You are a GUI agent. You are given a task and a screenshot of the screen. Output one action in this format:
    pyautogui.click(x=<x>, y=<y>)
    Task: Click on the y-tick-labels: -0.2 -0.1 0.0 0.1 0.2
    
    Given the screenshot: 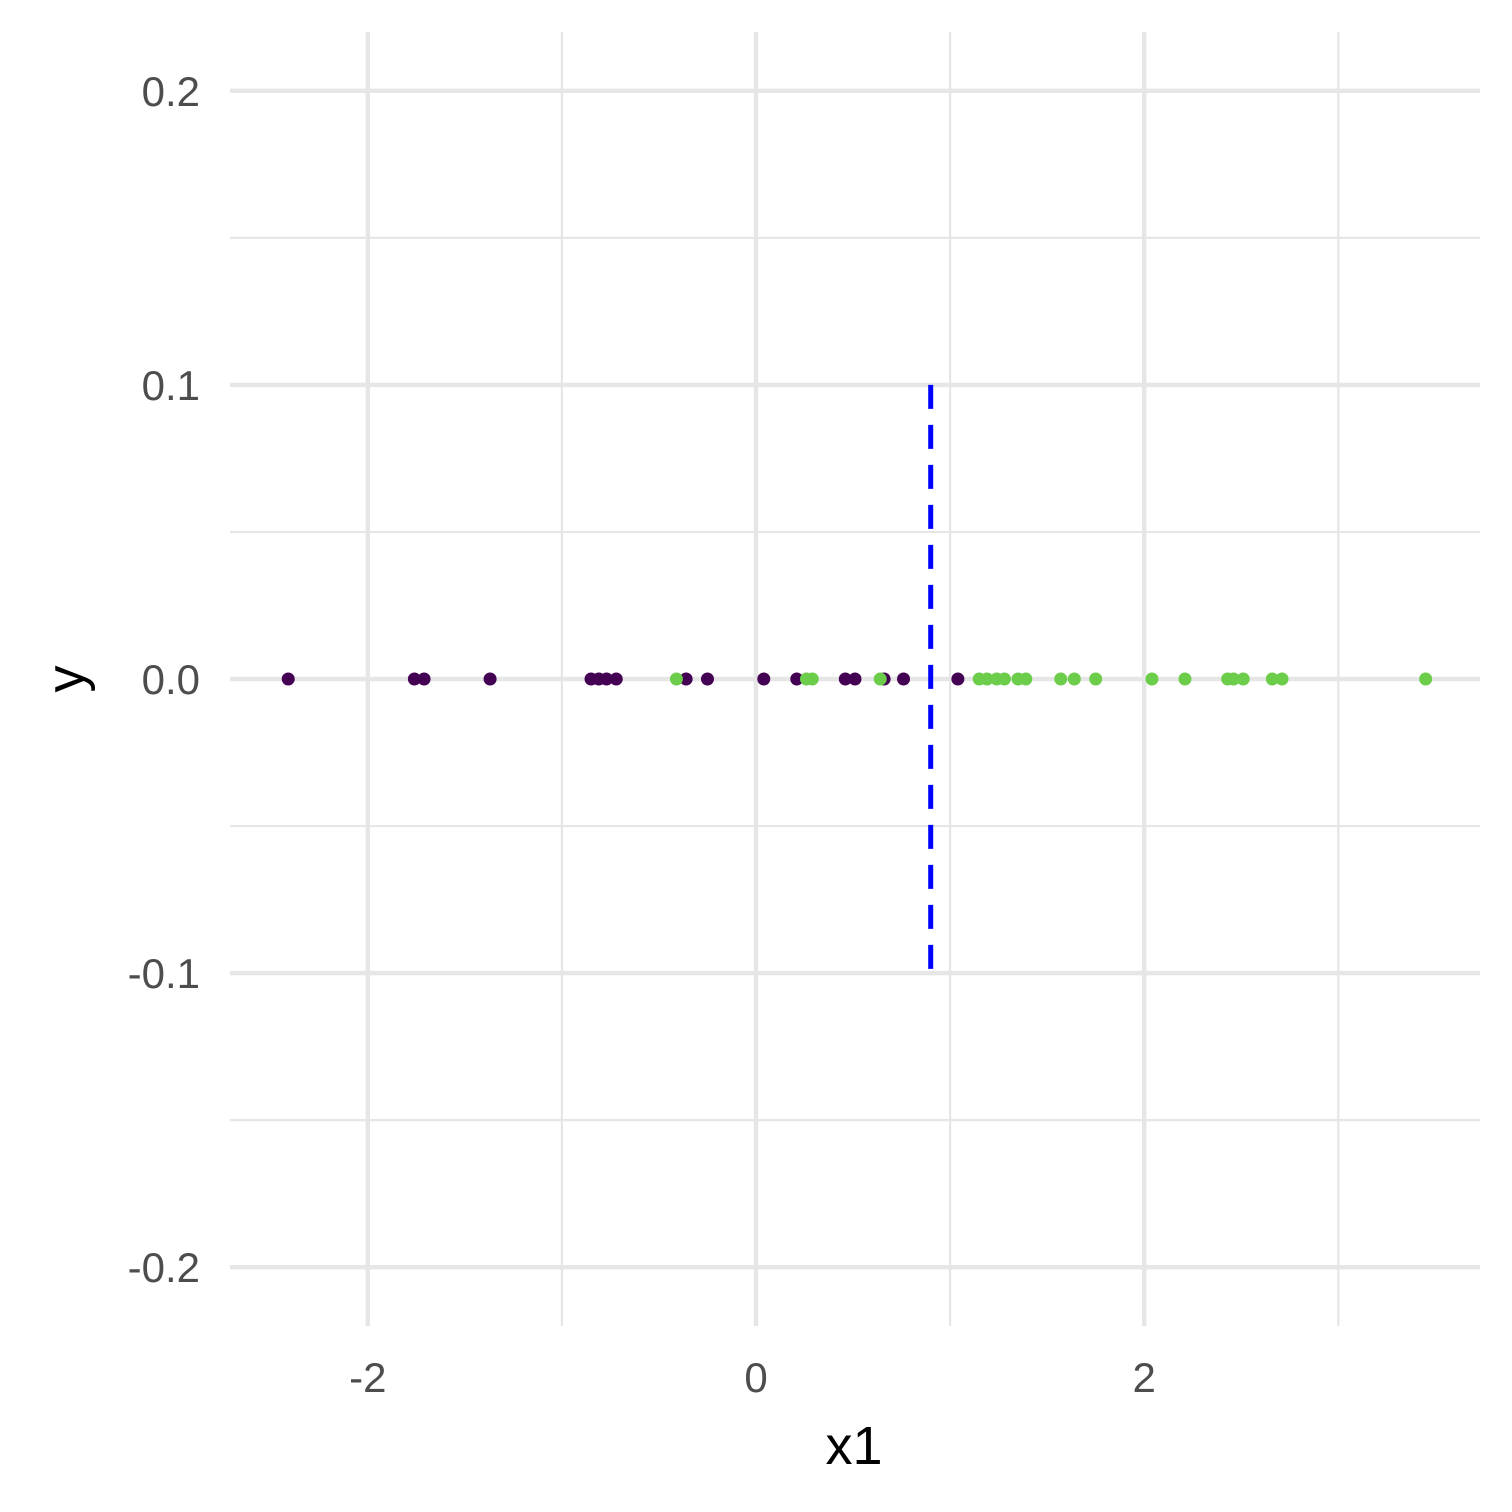 What is the action you would take?
    pyautogui.click(x=164, y=679)
    